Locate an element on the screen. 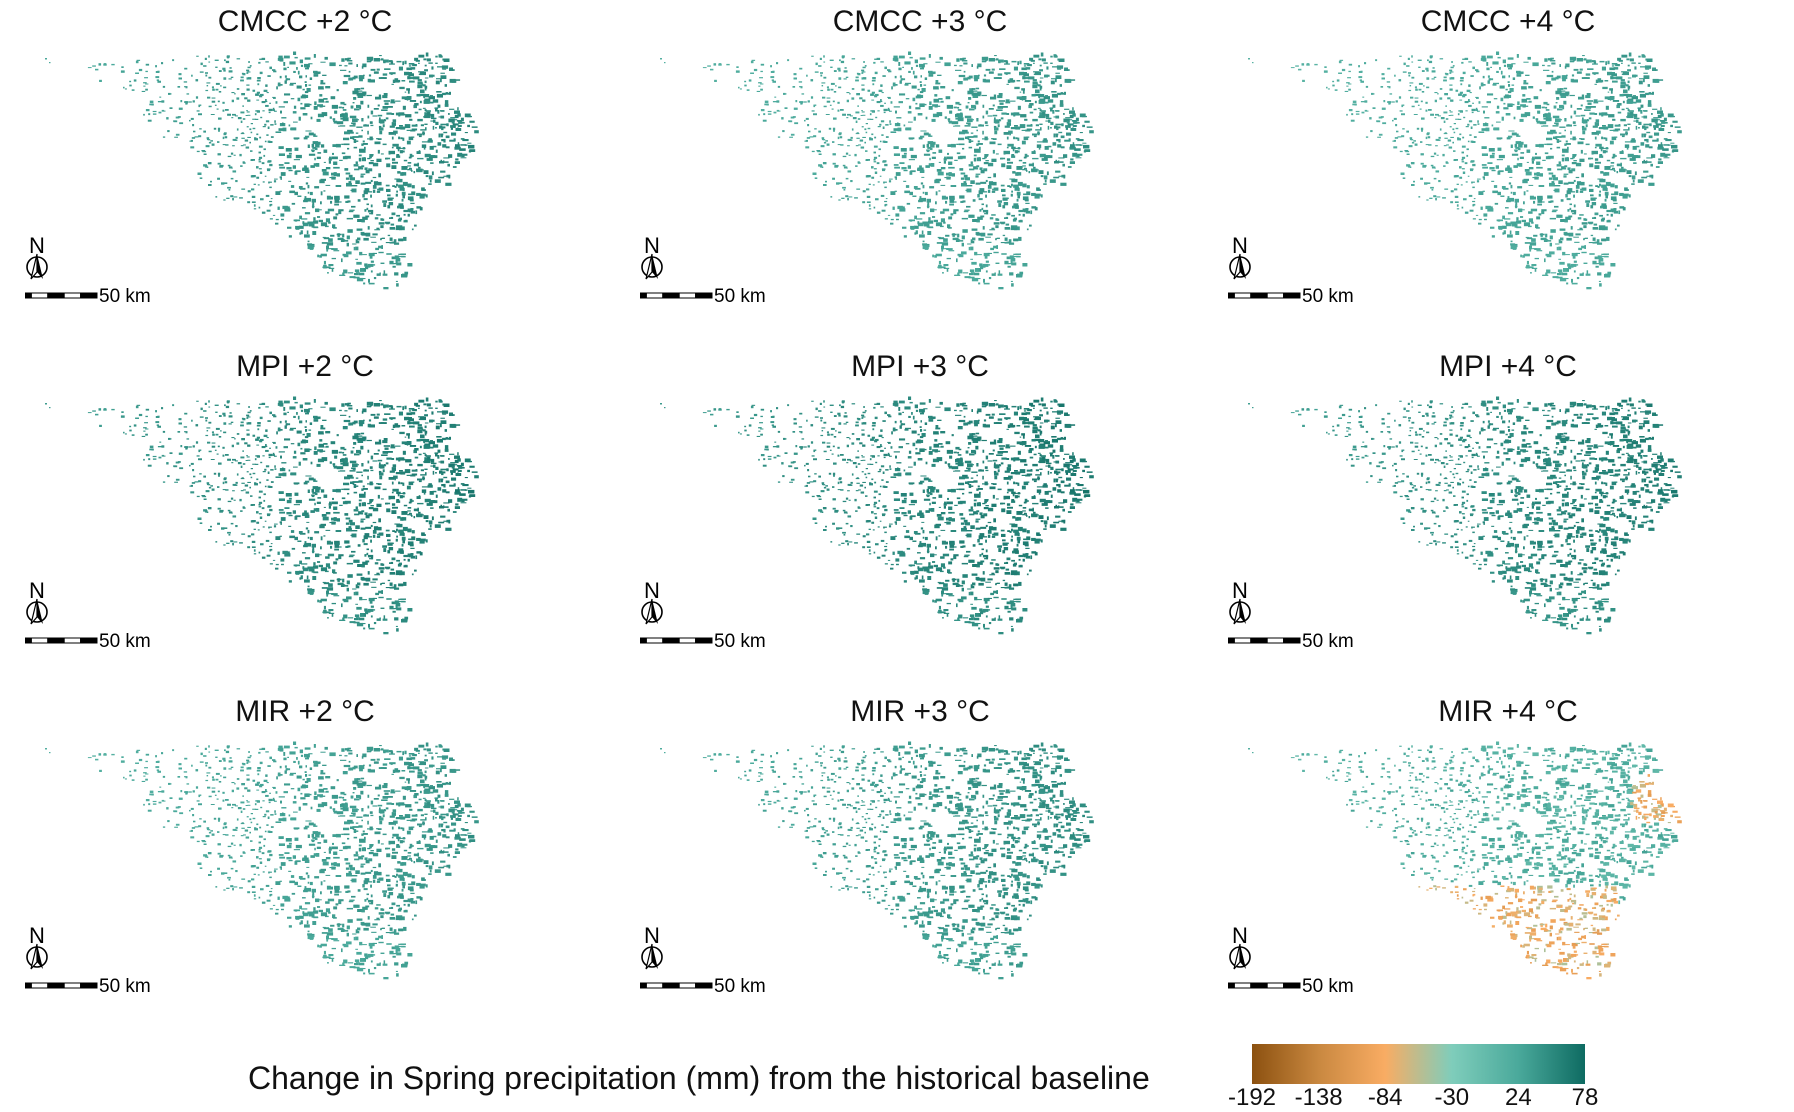 Image resolution: width=1794 pixels, height=1112 pixels. panel-mir-3: N 50 km MIR +3 °C is located at coordinates (920, 860).